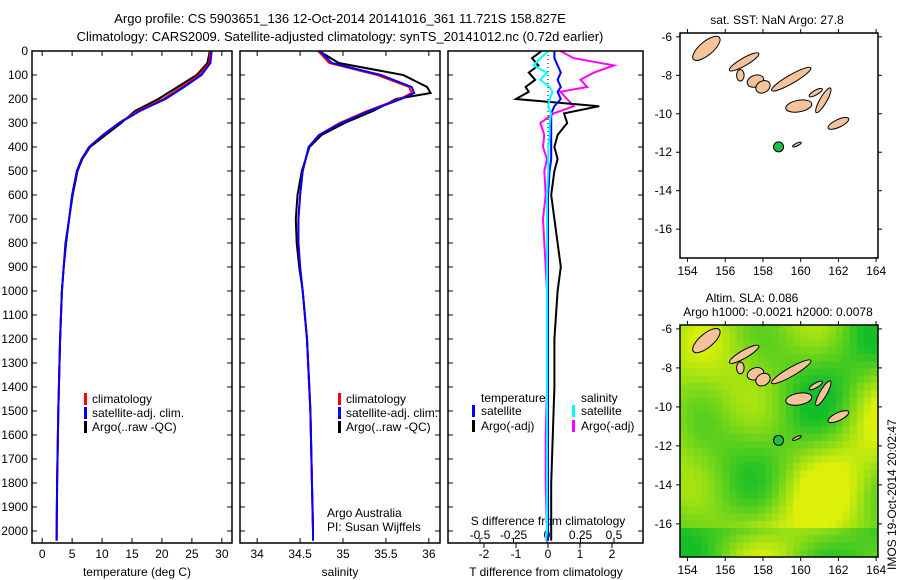 This screenshot has width=900, height=580. I want to click on depth-tick-label: 900, so click(18, 267).